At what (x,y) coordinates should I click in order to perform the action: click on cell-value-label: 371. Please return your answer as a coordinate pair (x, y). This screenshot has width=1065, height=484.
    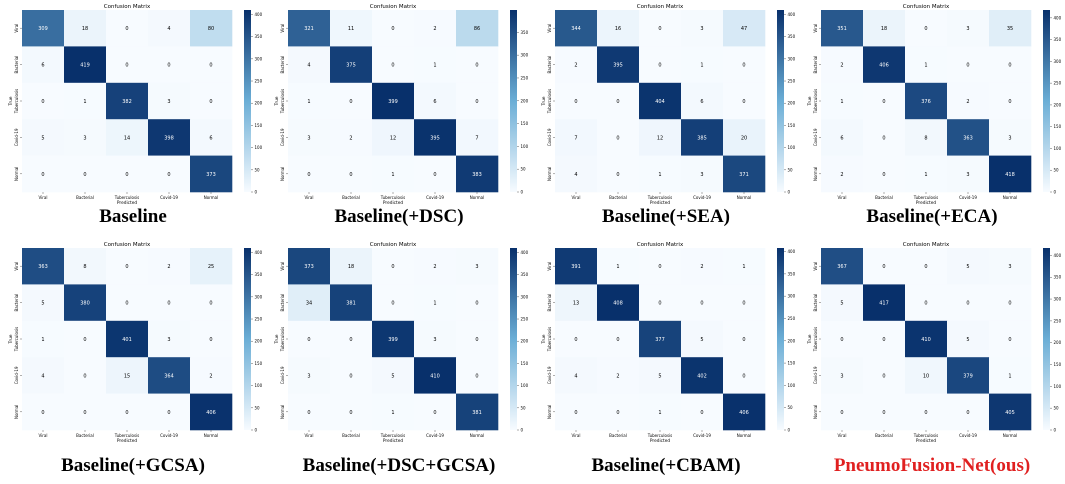
    Looking at the image, I should click on (744, 175).